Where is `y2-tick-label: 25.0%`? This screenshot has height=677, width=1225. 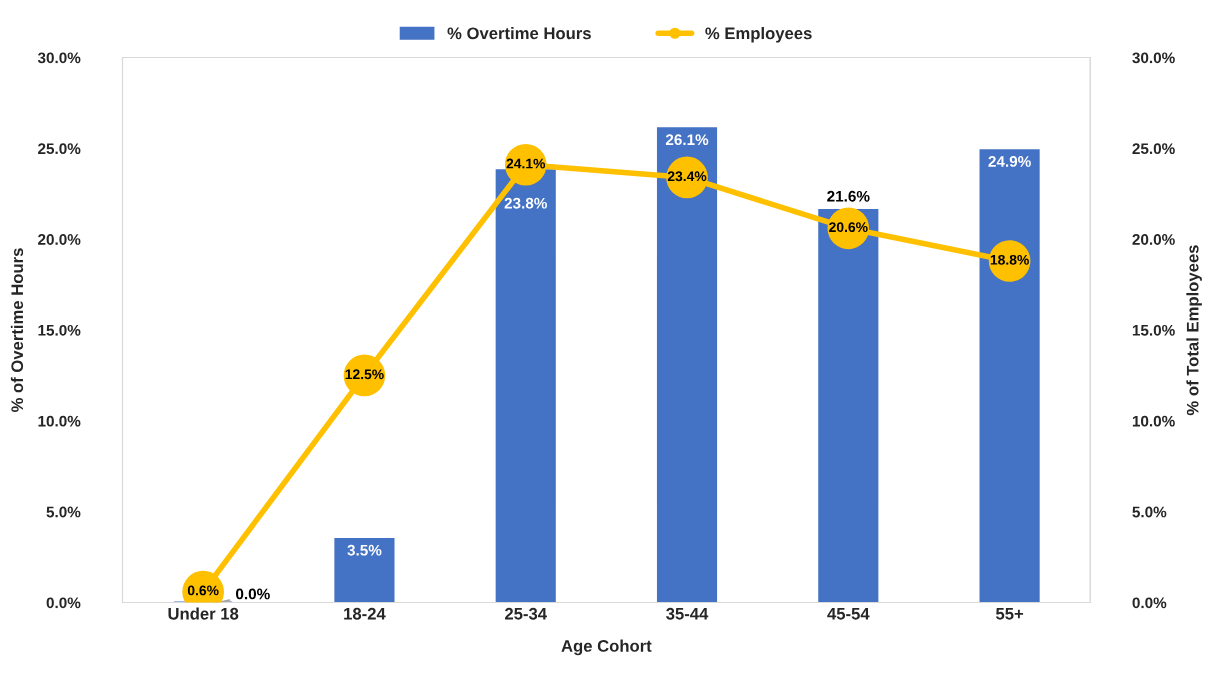 y2-tick-label: 25.0% is located at coordinates (1153, 149).